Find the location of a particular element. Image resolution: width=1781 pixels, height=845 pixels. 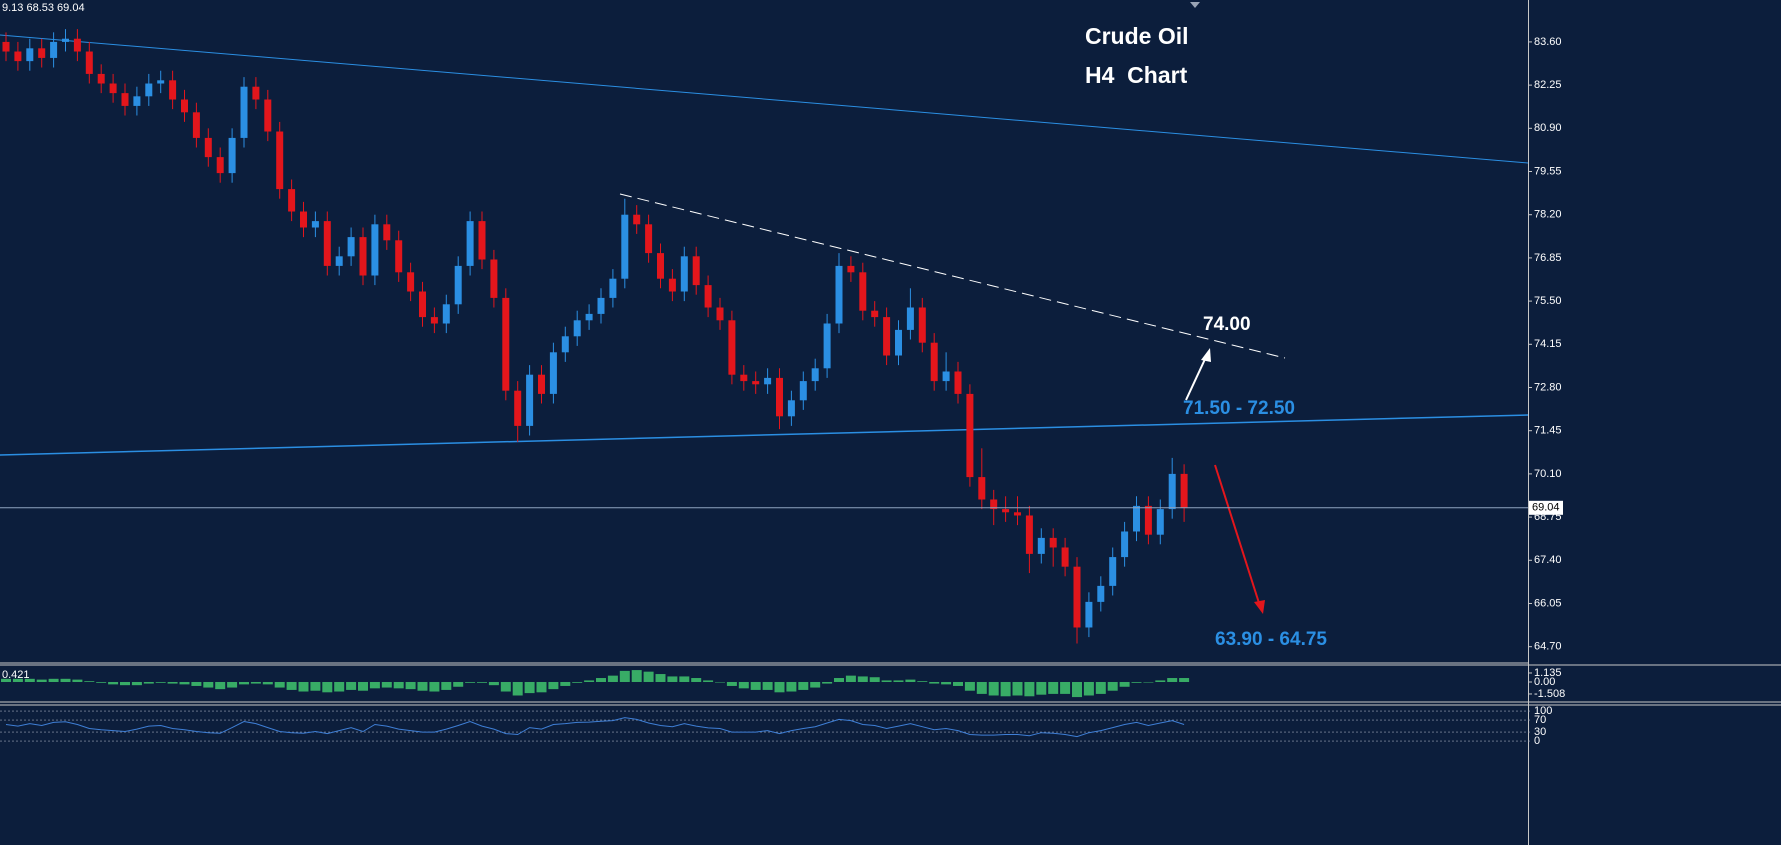

resistance-trendline is located at coordinates (764, 99).